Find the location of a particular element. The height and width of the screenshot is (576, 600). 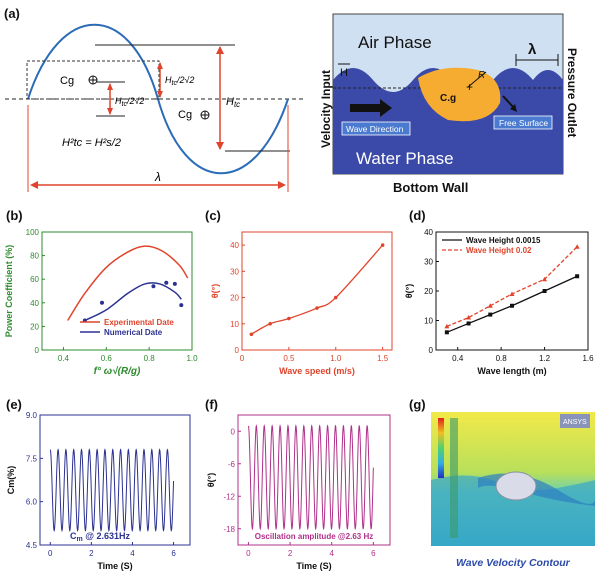

y-axis-label: θ(°) is located at coordinates (211, 480).